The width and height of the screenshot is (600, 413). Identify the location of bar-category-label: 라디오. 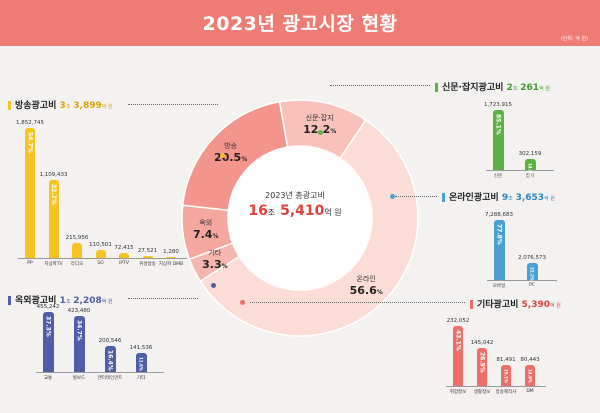
(77, 264).